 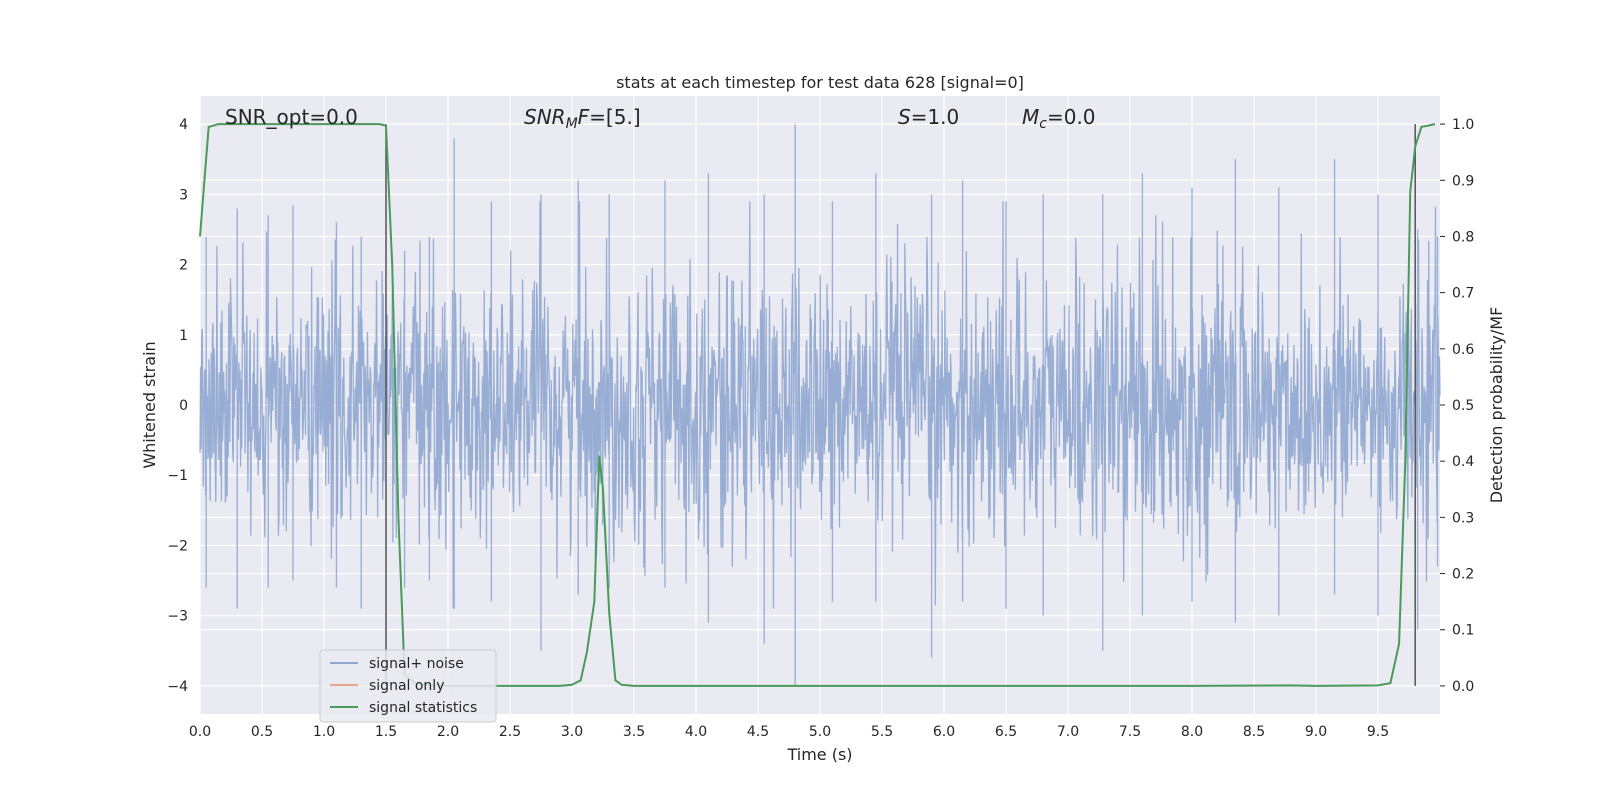 What do you see at coordinates (634, 732) in the screenshot?
I see `x-tick-label: 3.5` at bounding box center [634, 732].